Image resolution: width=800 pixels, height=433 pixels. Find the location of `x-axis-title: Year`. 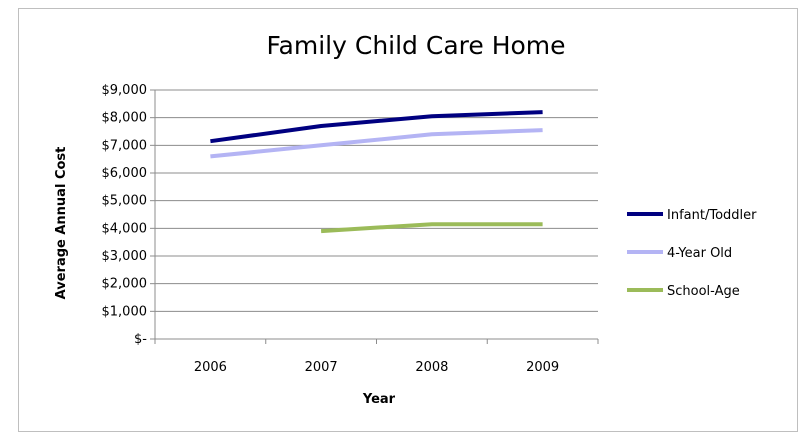

x-axis-title: Year is located at coordinates (379, 399).